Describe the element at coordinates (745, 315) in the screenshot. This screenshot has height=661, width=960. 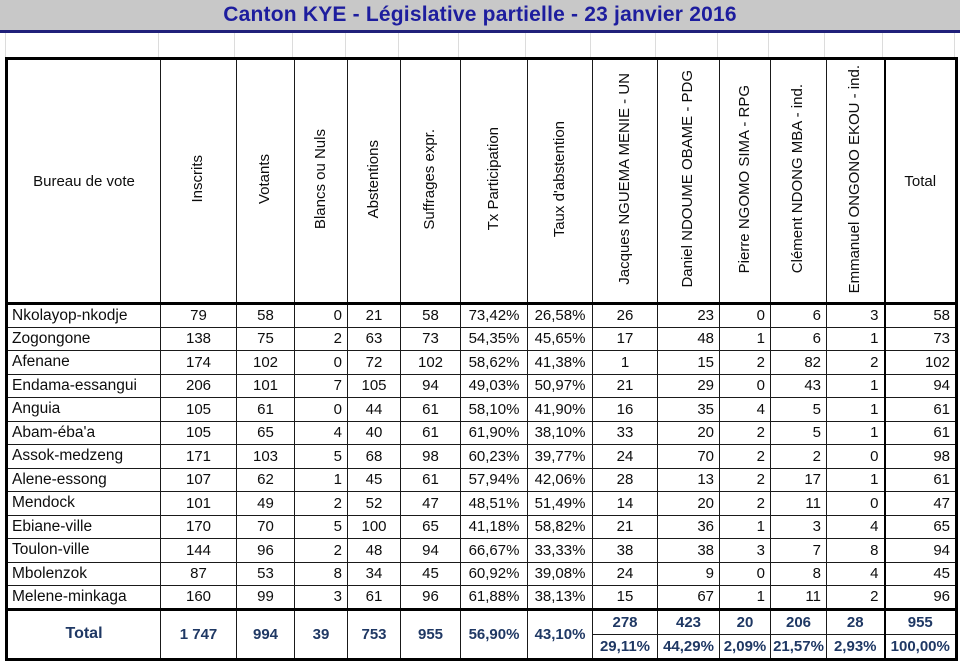
I see `data-cell-ngomo-sima: 0` at that location.